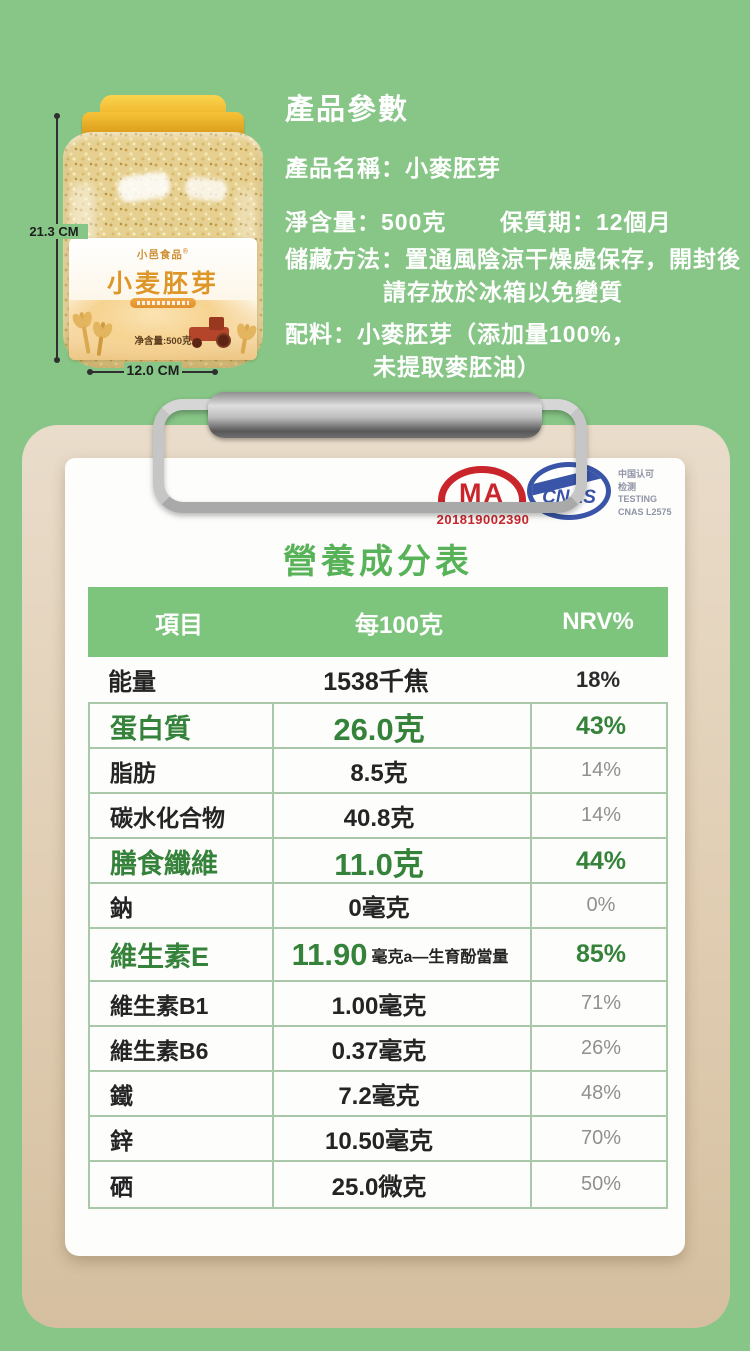  What do you see at coordinates (163, 330) in the screenshot?
I see `label-scene-art` at bounding box center [163, 330].